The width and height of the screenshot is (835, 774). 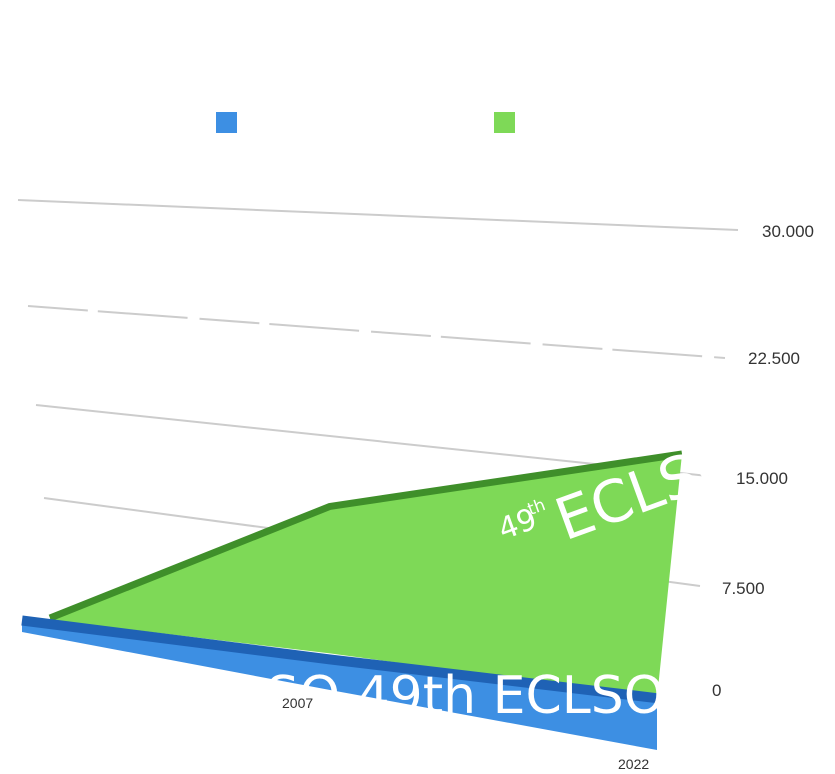 What do you see at coordinates (716, 690) in the screenshot?
I see `y-tick-0: 0` at bounding box center [716, 690].